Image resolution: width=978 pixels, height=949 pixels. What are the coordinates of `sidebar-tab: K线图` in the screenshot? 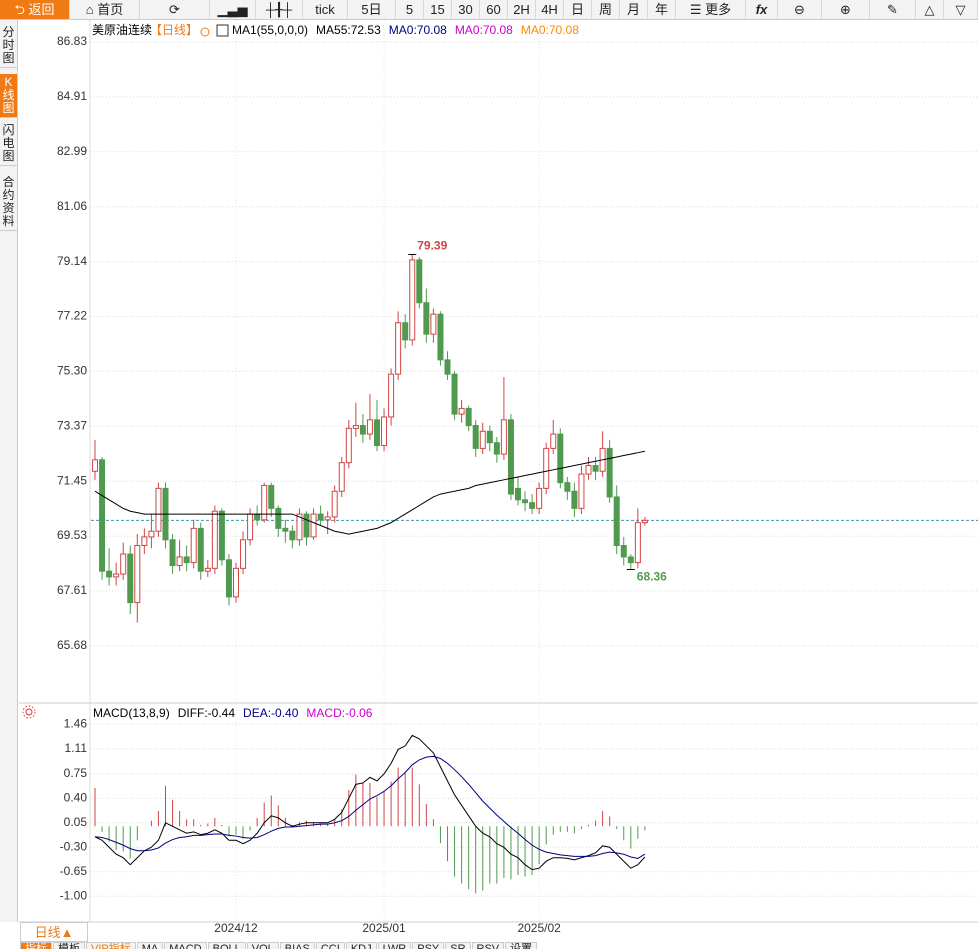 It's located at (8, 96).